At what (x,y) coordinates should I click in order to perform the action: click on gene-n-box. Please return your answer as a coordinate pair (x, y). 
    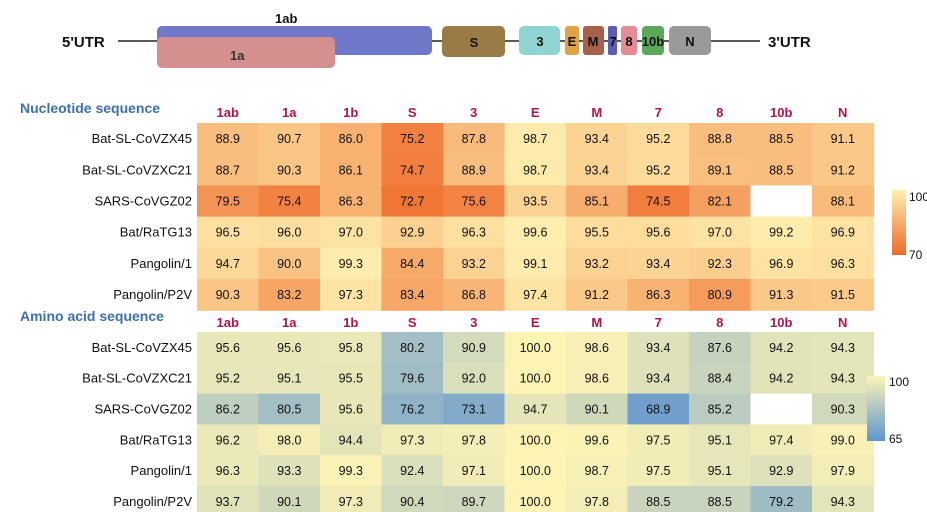
    Looking at the image, I should click on (690, 40).